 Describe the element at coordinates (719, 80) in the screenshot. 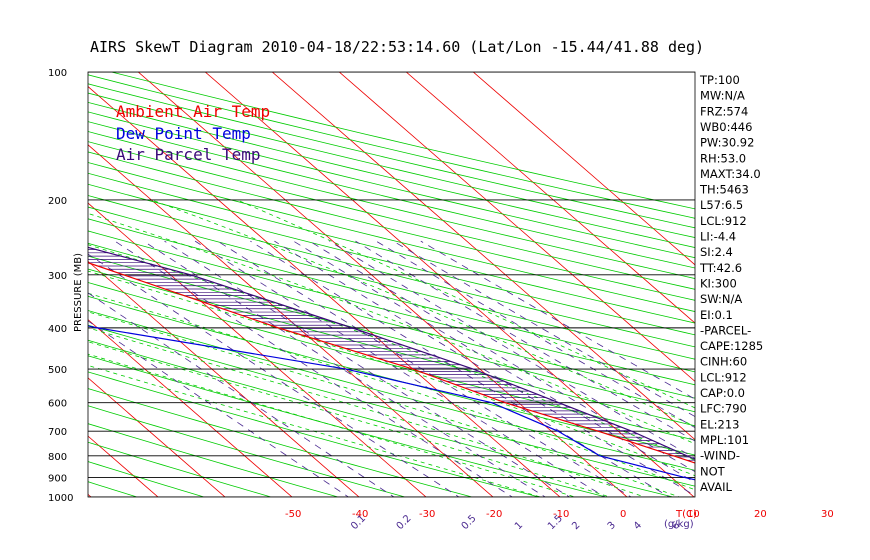

I see `stability-index-item: TP:100` at that location.